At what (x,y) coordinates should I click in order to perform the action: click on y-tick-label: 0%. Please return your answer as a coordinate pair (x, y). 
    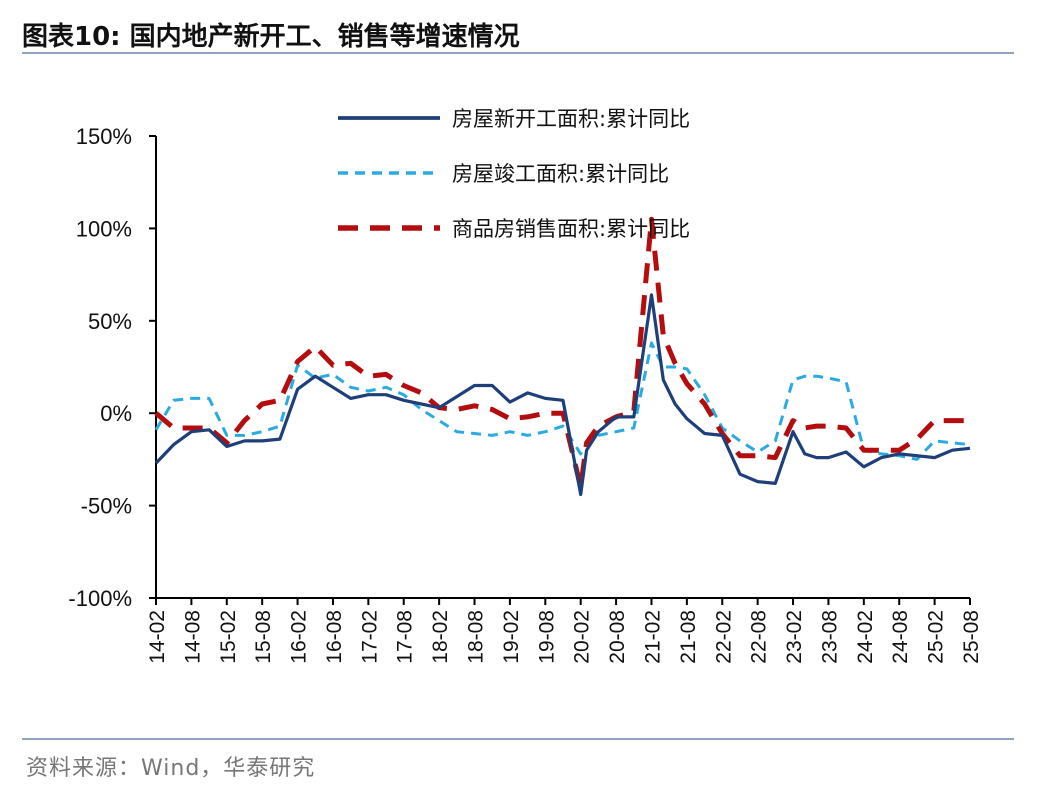
    Looking at the image, I should click on (116, 413).